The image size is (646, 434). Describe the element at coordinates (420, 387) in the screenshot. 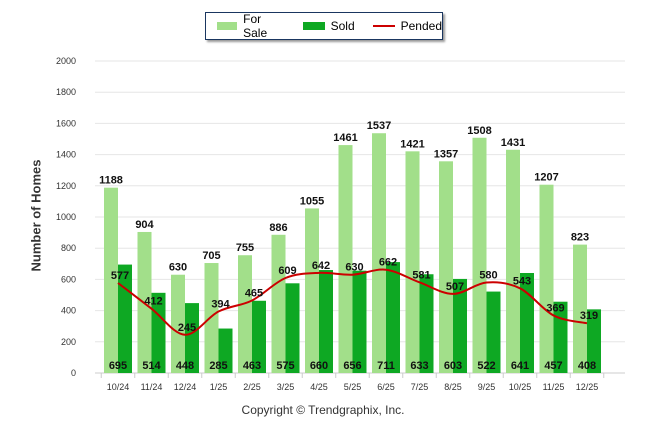

I see `x-tick-label: 7/25` at that location.